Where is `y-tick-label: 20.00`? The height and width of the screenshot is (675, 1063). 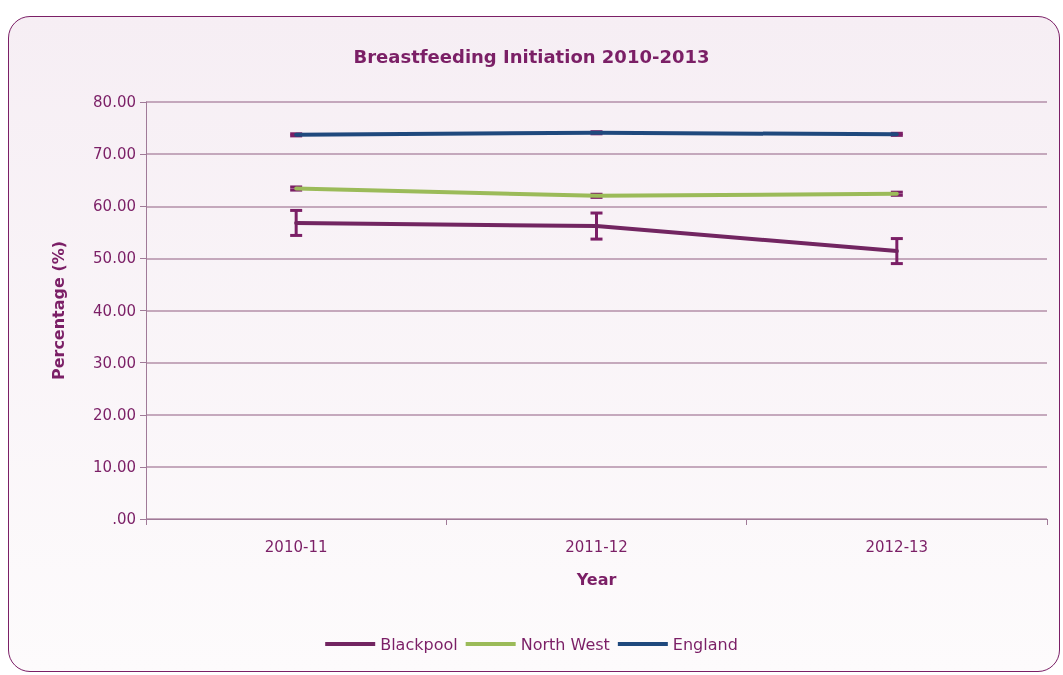 y-tick-label: 20.00 is located at coordinates (114, 414).